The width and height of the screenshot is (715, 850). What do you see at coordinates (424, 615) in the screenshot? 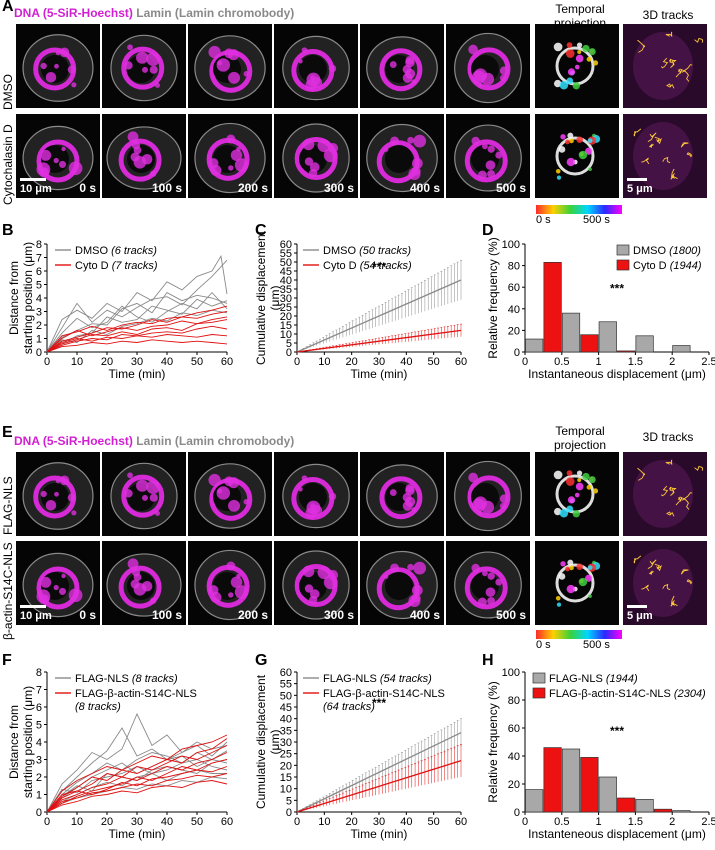
I see `e-timepoint-label: 400 s` at bounding box center [424, 615].